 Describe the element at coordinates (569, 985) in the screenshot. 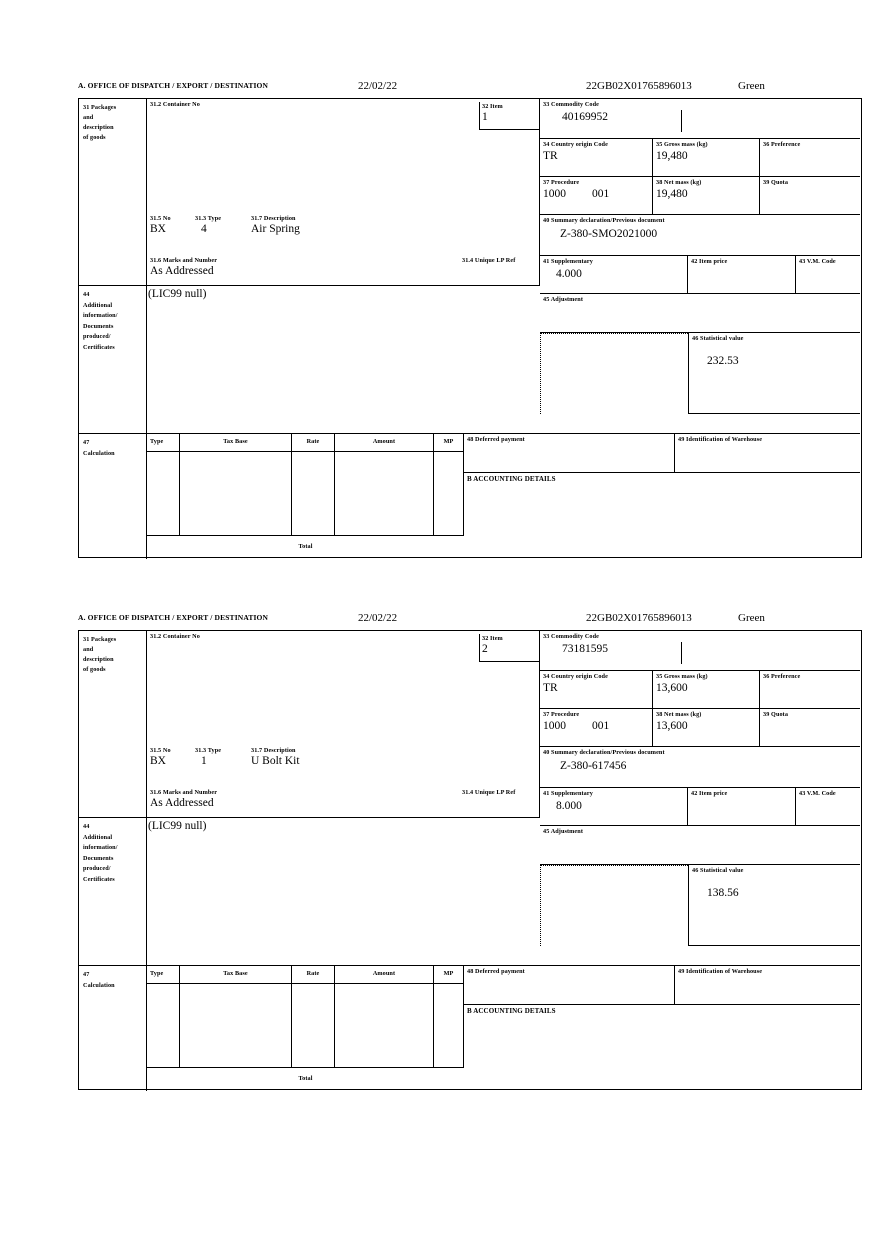

I see `box-48-deferred-payment-cell: 48 Deferred payment` at that location.